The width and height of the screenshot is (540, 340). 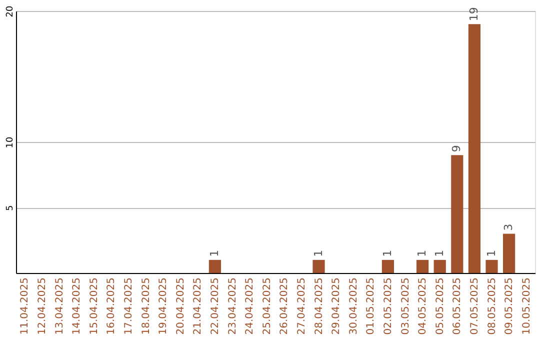 I want to click on data-label: 9, so click(x=457, y=148).